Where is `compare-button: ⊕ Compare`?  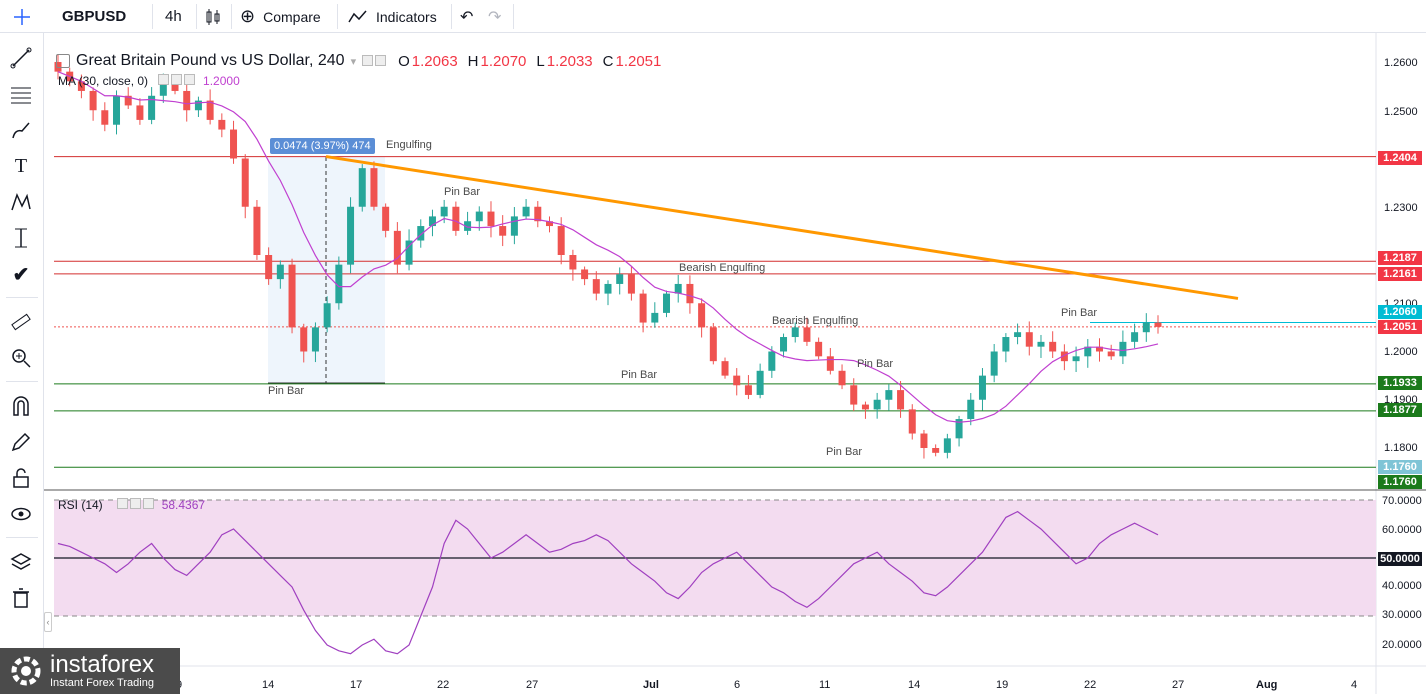 compare-button: ⊕ Compare is located at coordinates (280, 16).